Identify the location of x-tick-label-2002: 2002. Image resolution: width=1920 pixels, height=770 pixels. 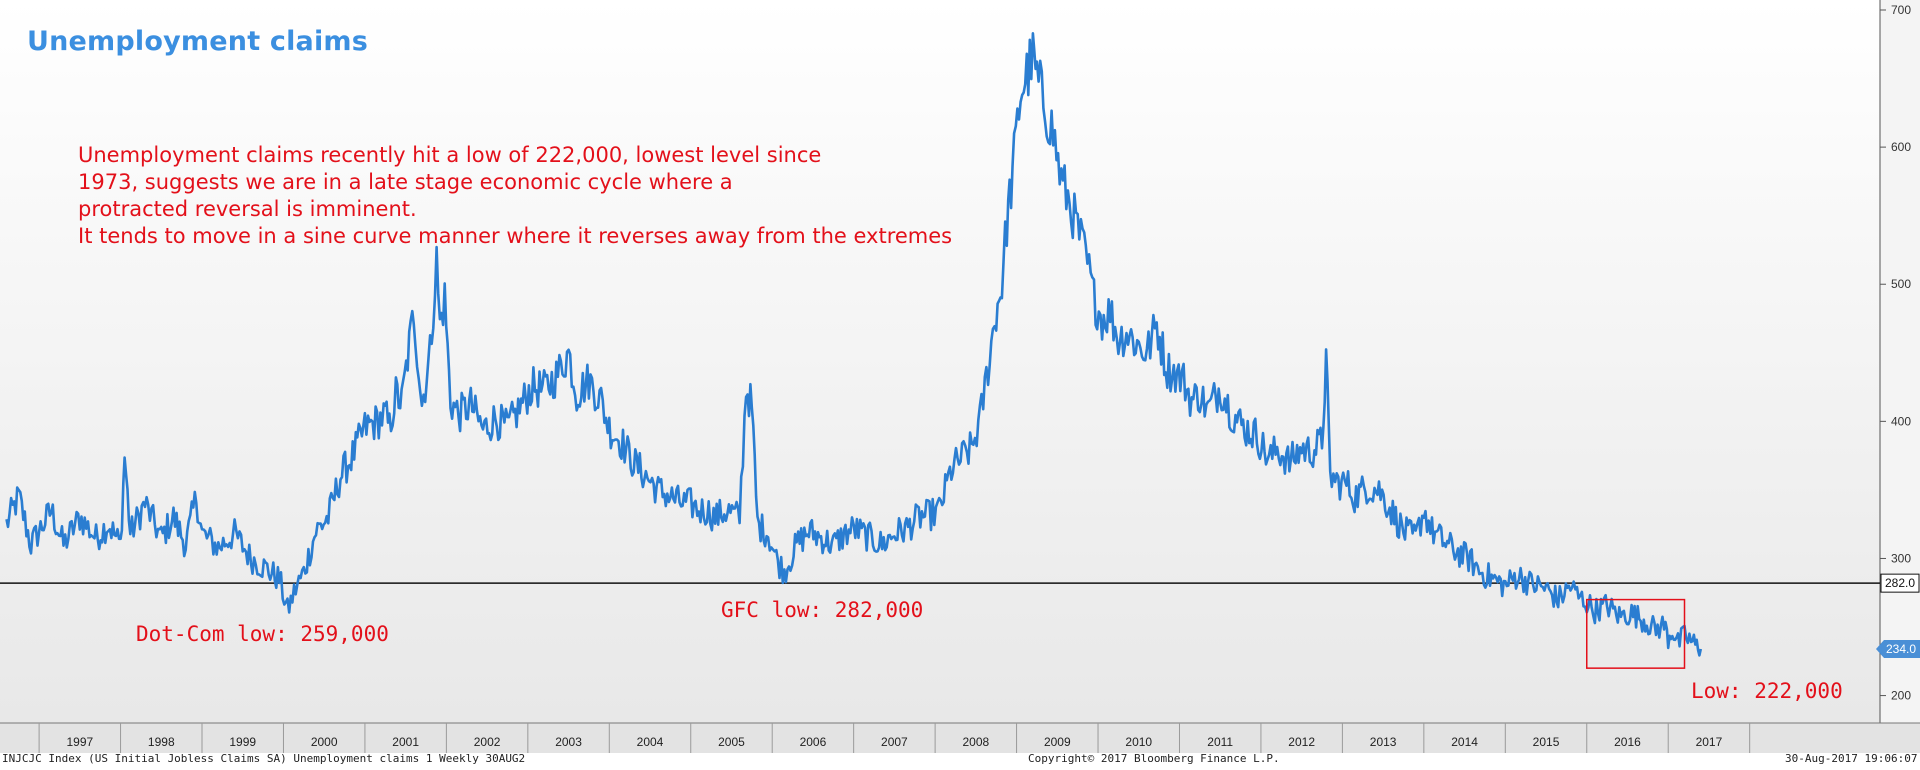
(487, 742).